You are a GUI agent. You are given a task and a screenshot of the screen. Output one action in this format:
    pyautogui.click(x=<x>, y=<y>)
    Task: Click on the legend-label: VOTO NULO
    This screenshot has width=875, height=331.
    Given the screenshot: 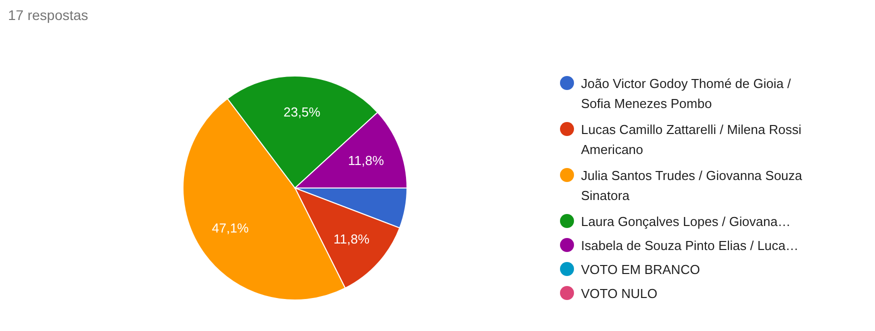 What is the action you would take?
    pyautogui.click(x=619, y=293)
    